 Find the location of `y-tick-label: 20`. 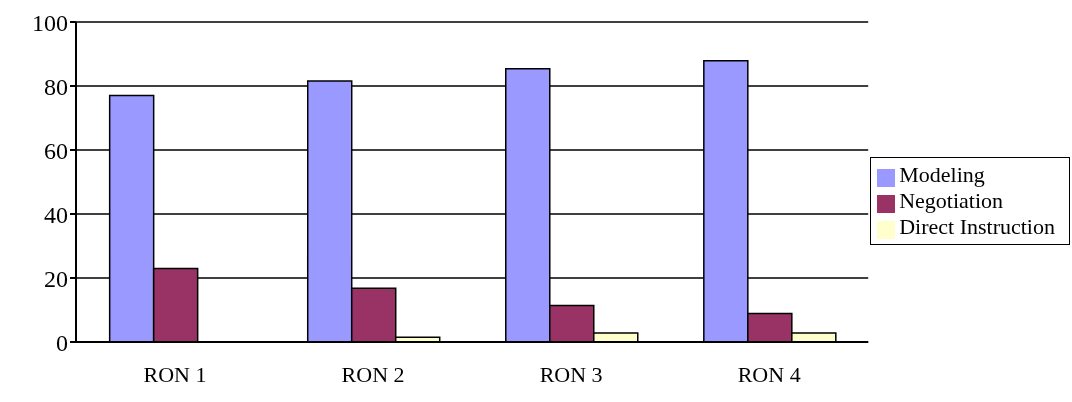

y-tick-label: 20 is located at coordinates (56, 278).